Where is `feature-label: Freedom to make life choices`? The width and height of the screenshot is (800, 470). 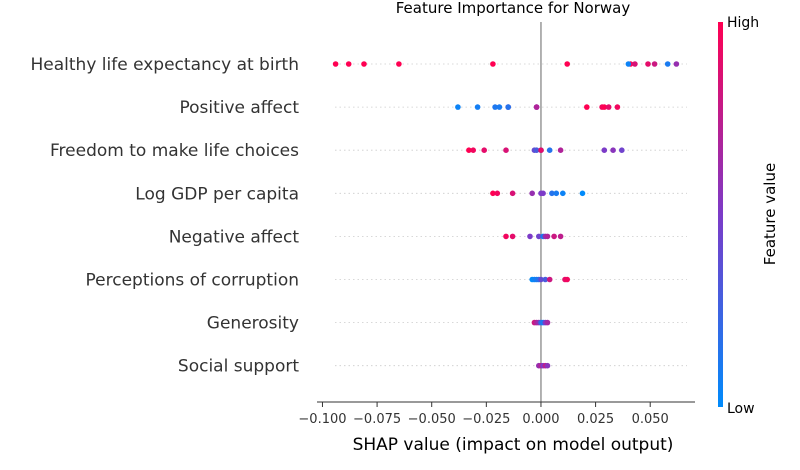 feature-label: Freedom to make life choices is located at coordinates (174, 151).